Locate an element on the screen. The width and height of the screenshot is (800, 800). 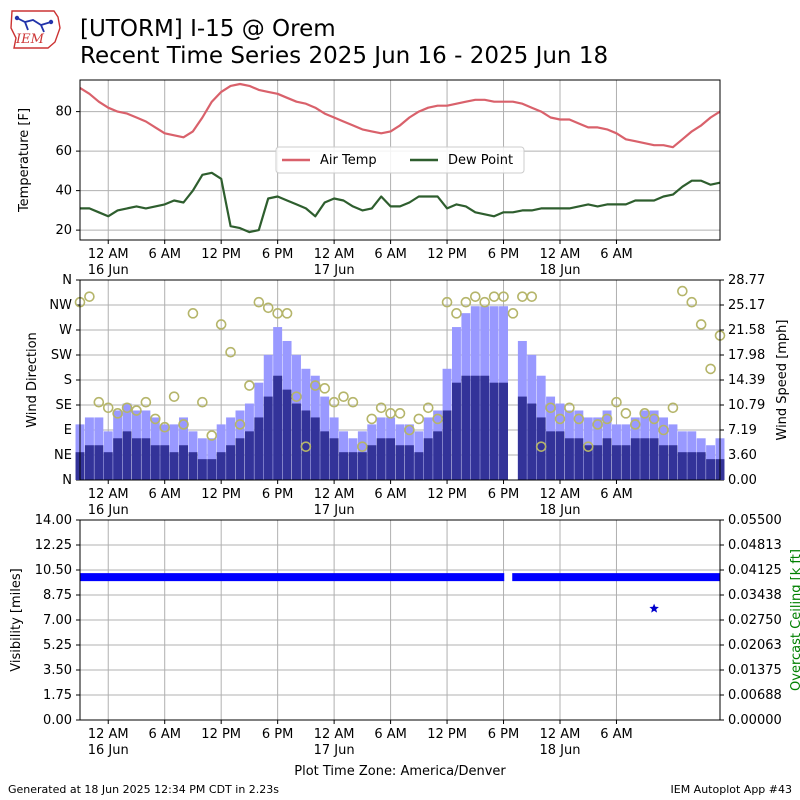
iem-logo: IEM is located at coordinates (35, 29).